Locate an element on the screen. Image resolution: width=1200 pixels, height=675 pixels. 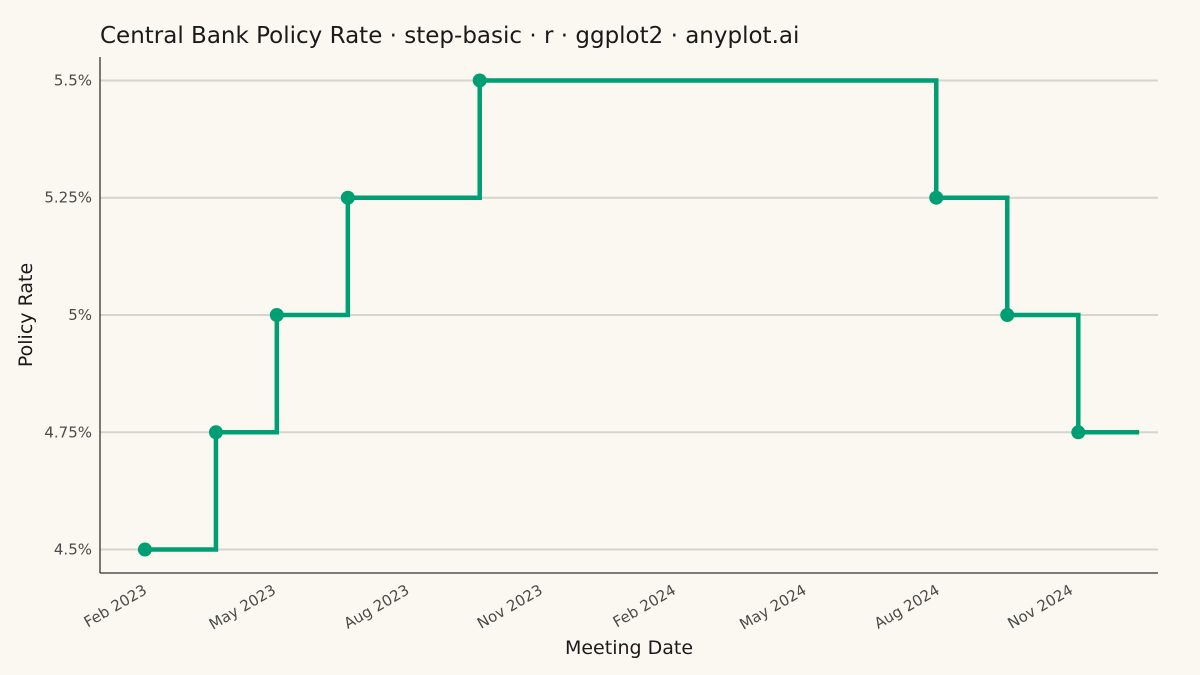
y-tick-label: 4.5% is located at coordinates (73, 550).